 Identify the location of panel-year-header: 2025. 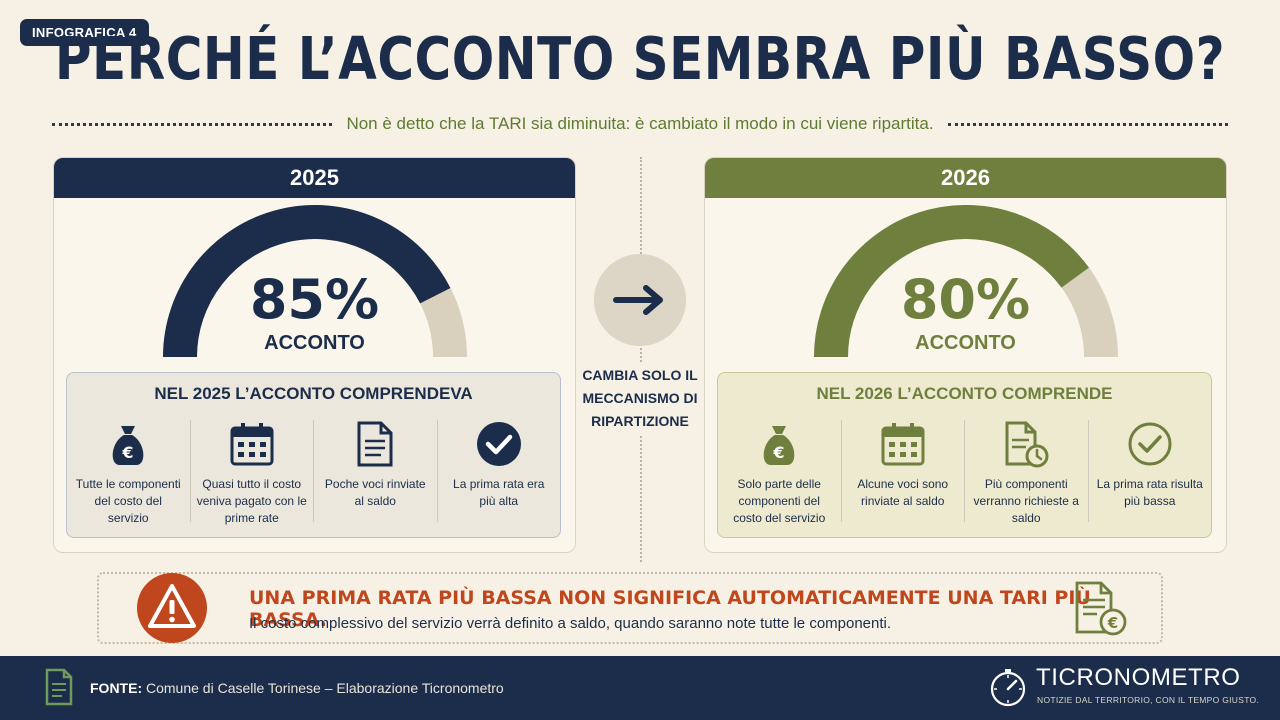
(314, 178).